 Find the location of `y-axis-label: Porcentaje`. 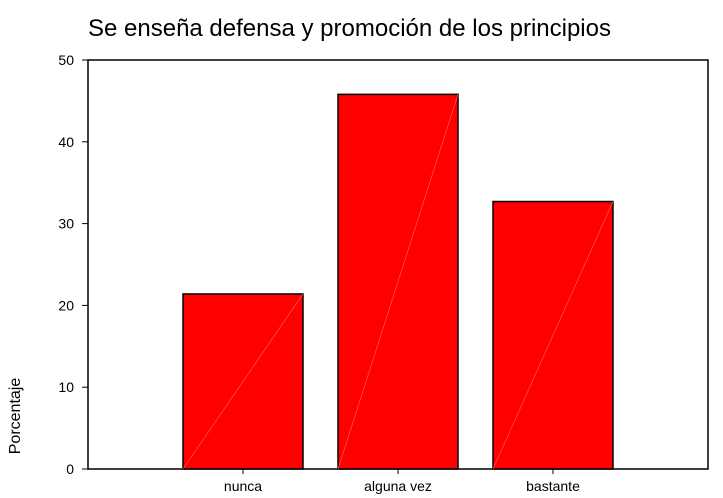

y-axis-label: Porcentaje is located at coordinates (15, 416).